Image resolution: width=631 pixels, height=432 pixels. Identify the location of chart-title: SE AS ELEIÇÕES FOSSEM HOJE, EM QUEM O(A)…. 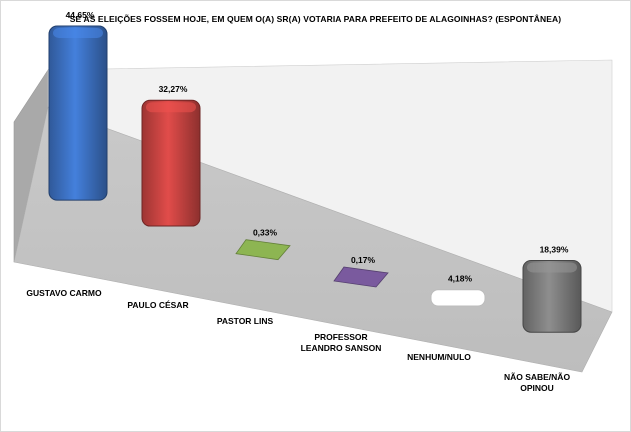
(315, 19).